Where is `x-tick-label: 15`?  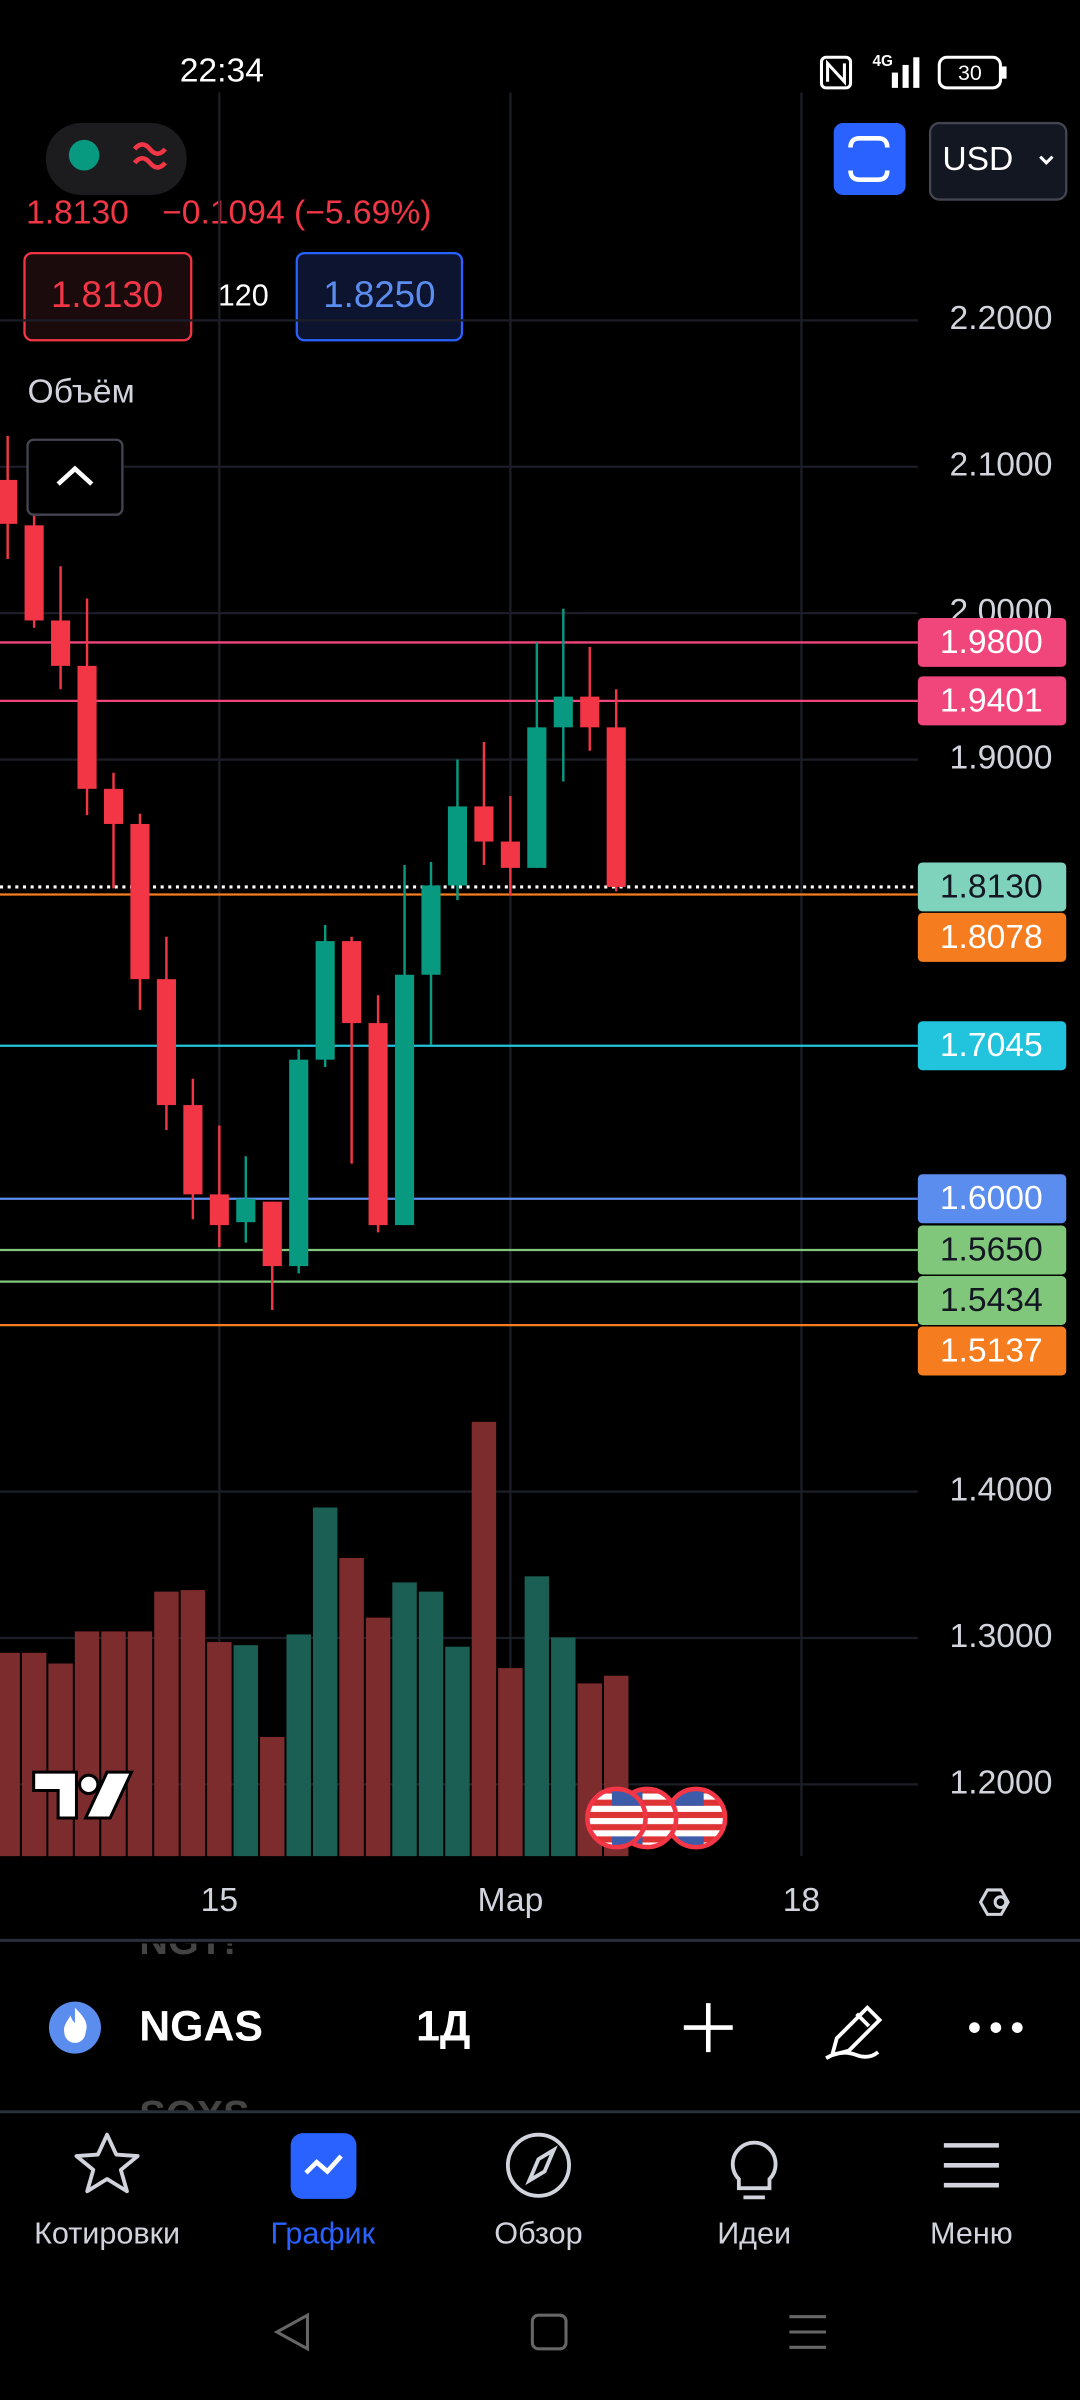
x-tick-label: 15 is located at coordinates (219, 1900).